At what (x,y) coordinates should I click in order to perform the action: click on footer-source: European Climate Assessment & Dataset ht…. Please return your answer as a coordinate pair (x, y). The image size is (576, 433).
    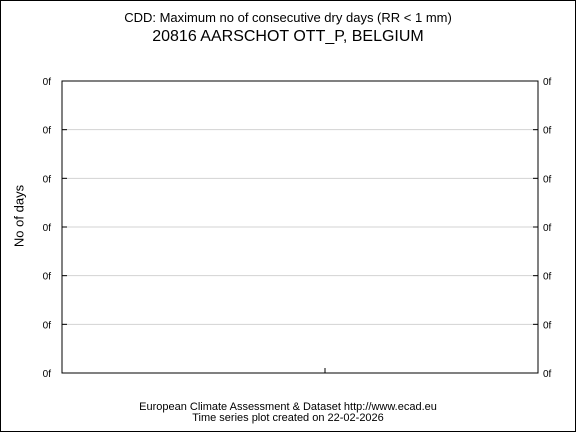
    Looking at the image, I should click on (288, 407).